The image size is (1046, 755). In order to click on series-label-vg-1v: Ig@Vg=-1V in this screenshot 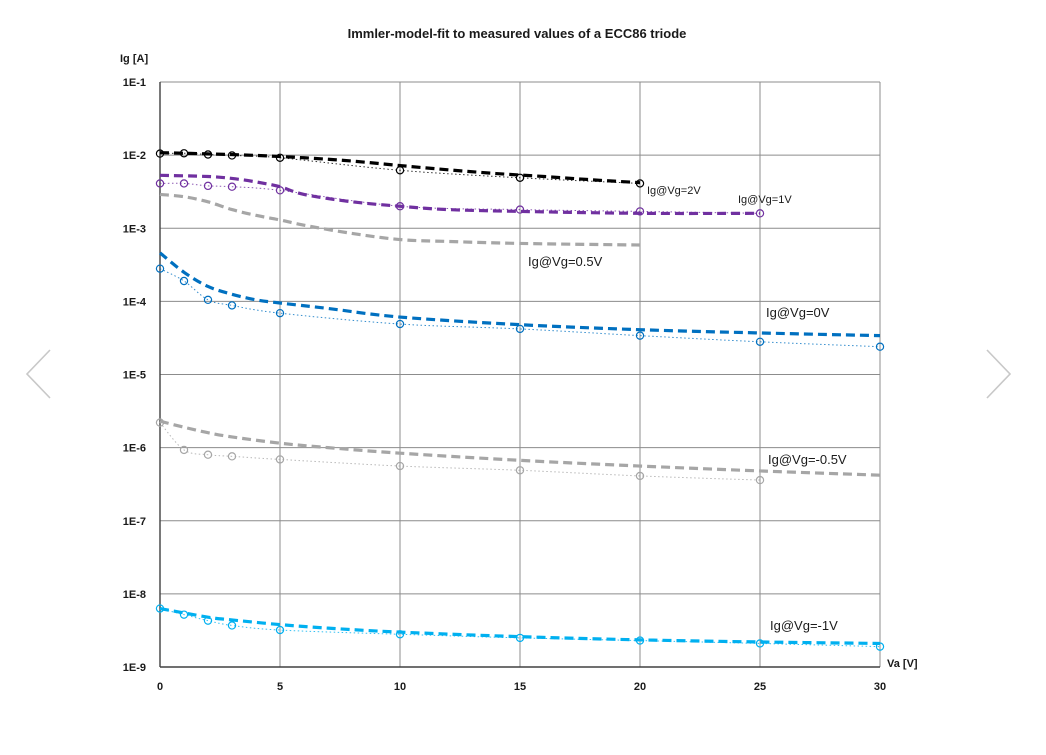, I will do `click(804, 625)`.